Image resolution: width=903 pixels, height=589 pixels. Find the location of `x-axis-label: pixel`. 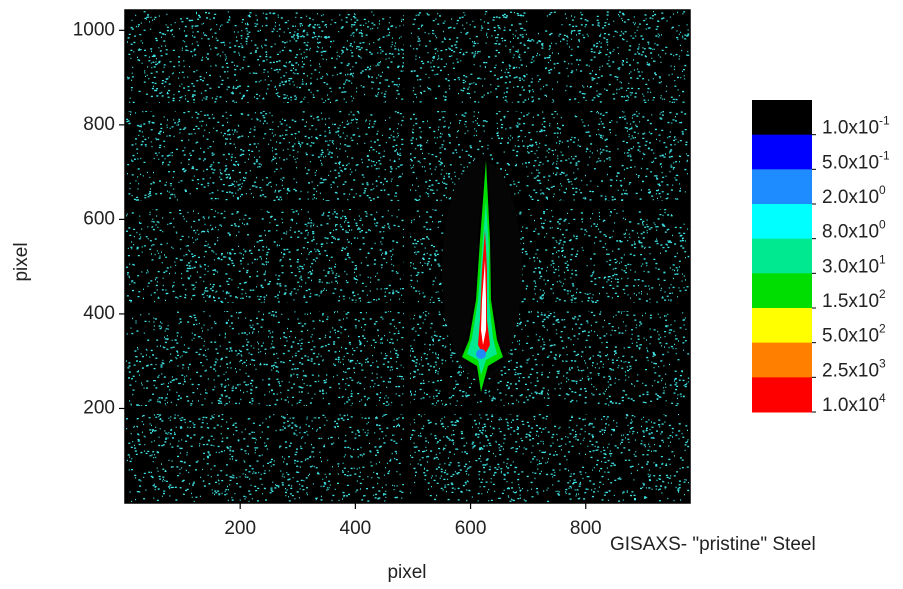

x-axis-label: pixel is located at coordinates (406, 572).